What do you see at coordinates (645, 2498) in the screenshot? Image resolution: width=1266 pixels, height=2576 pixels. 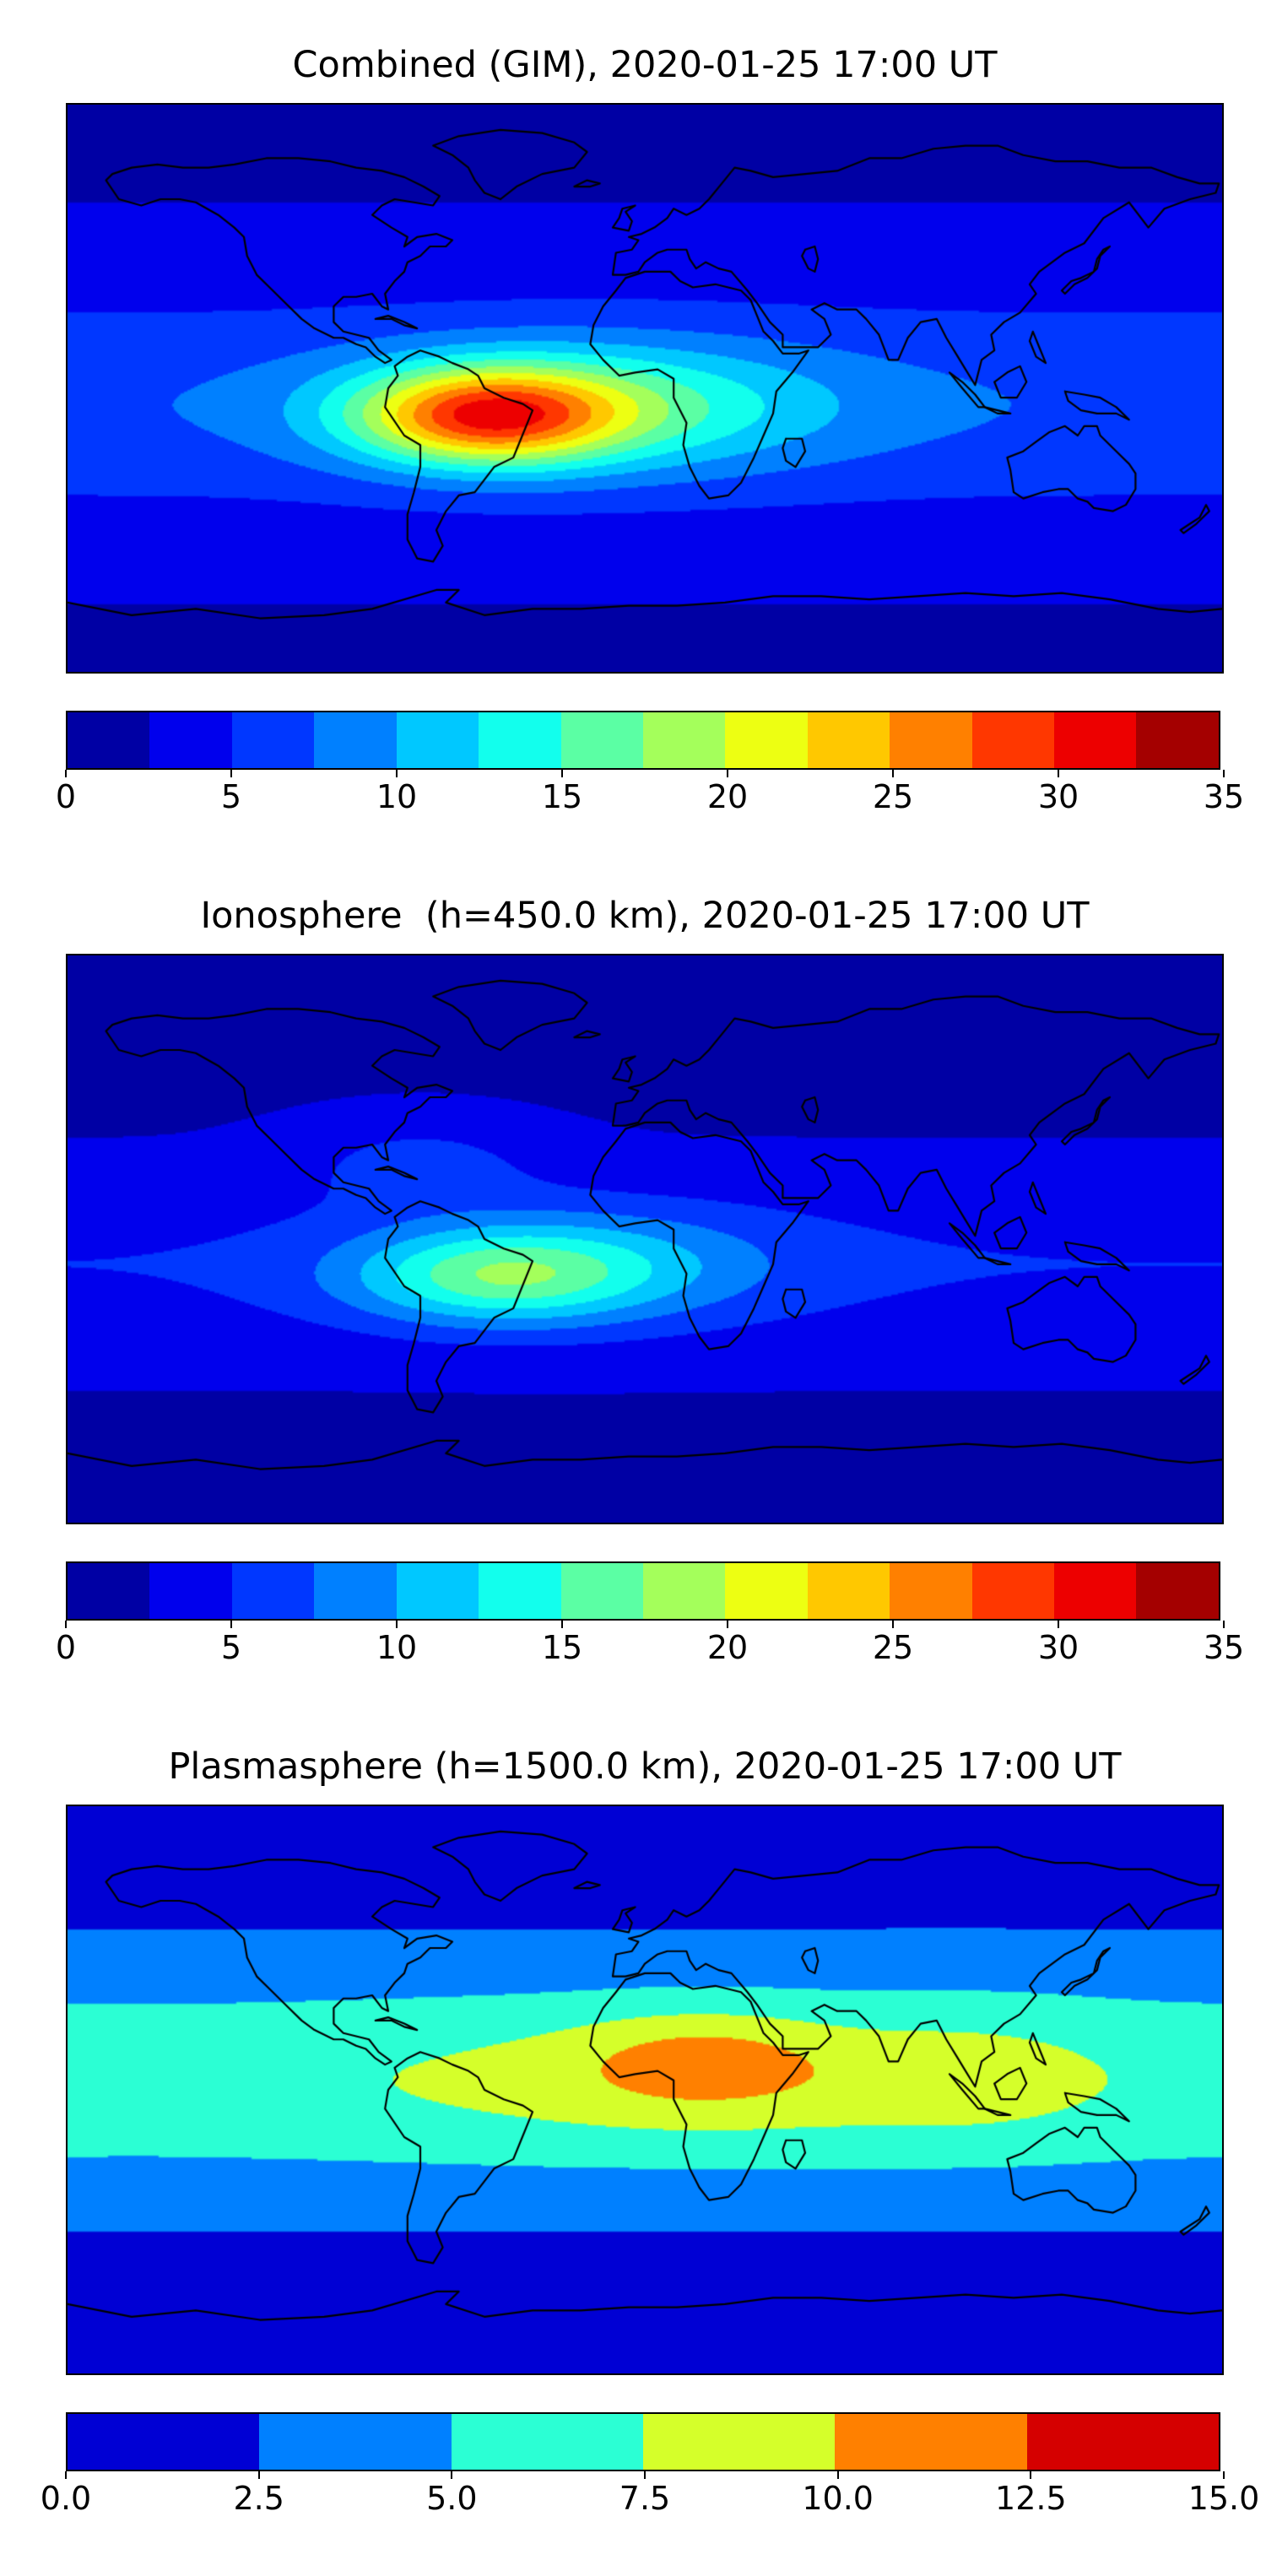 I see `colorbar-tick-label: 7.5` at bounding box center [645, 2498].